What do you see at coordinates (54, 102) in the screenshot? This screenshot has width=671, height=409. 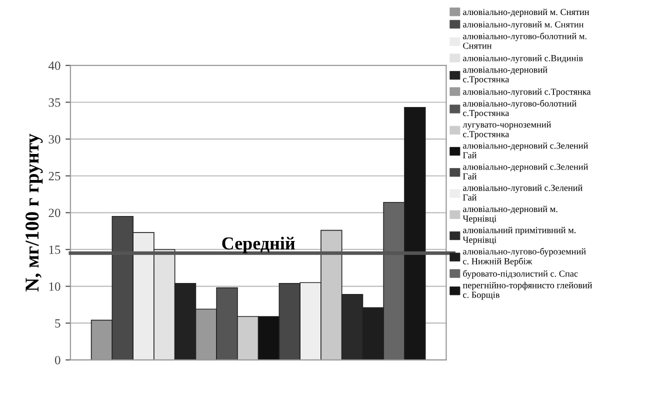 I see `y-tick-label: 35` at bounding box center [54, 102].